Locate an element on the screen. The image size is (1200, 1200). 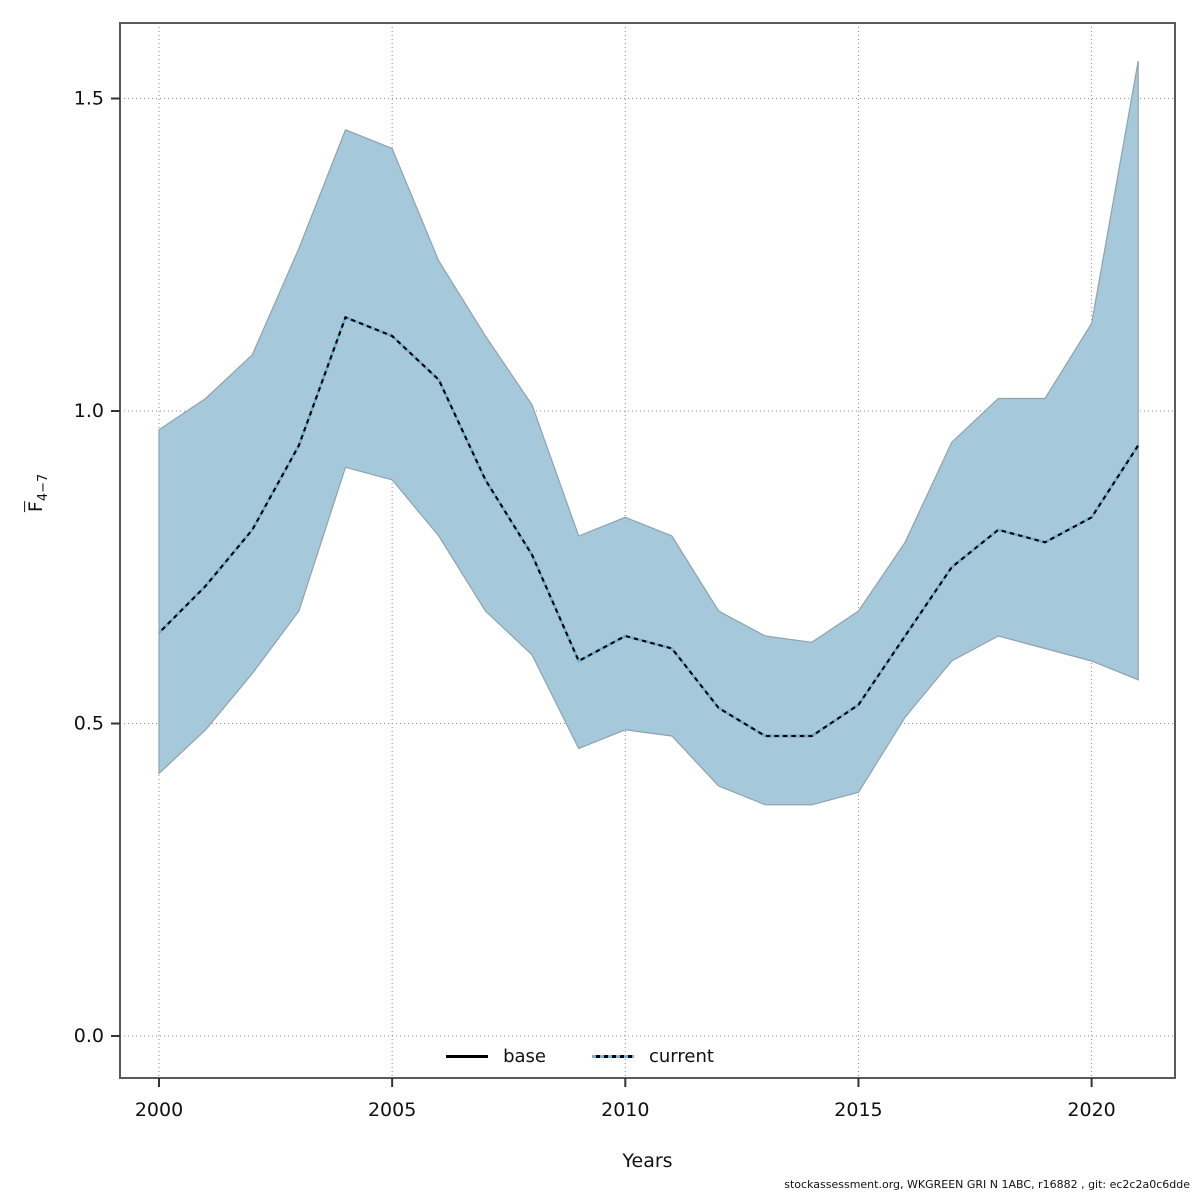
legend-item-base: base is located at coordinates (496, 1056).